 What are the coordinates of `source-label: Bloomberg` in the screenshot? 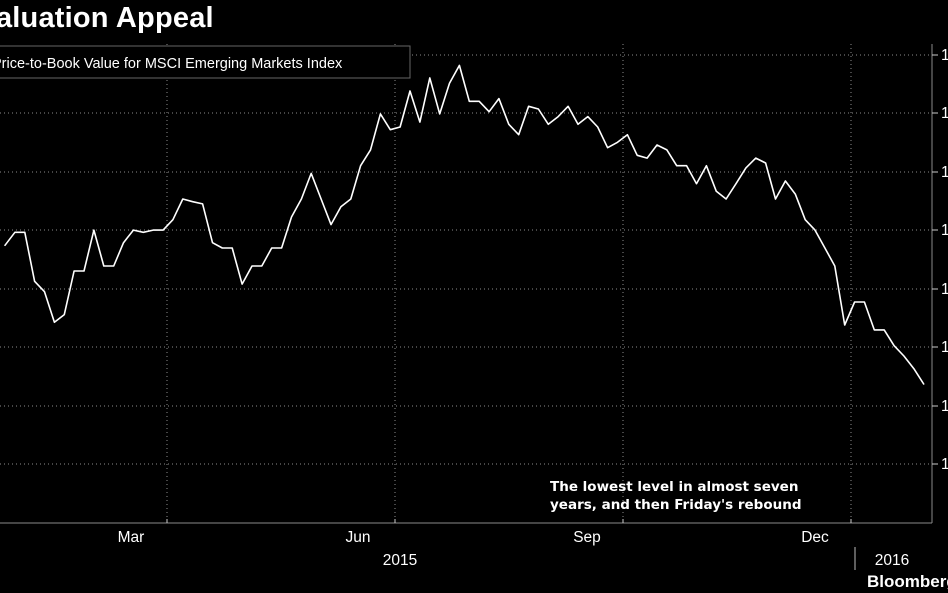 It's located at (907, 581).